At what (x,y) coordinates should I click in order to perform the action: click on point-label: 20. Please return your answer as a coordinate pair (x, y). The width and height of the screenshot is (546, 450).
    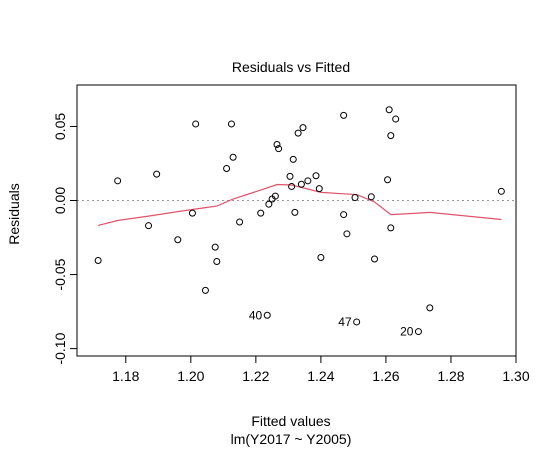
    Looking at the image, I should click on (407, 332).